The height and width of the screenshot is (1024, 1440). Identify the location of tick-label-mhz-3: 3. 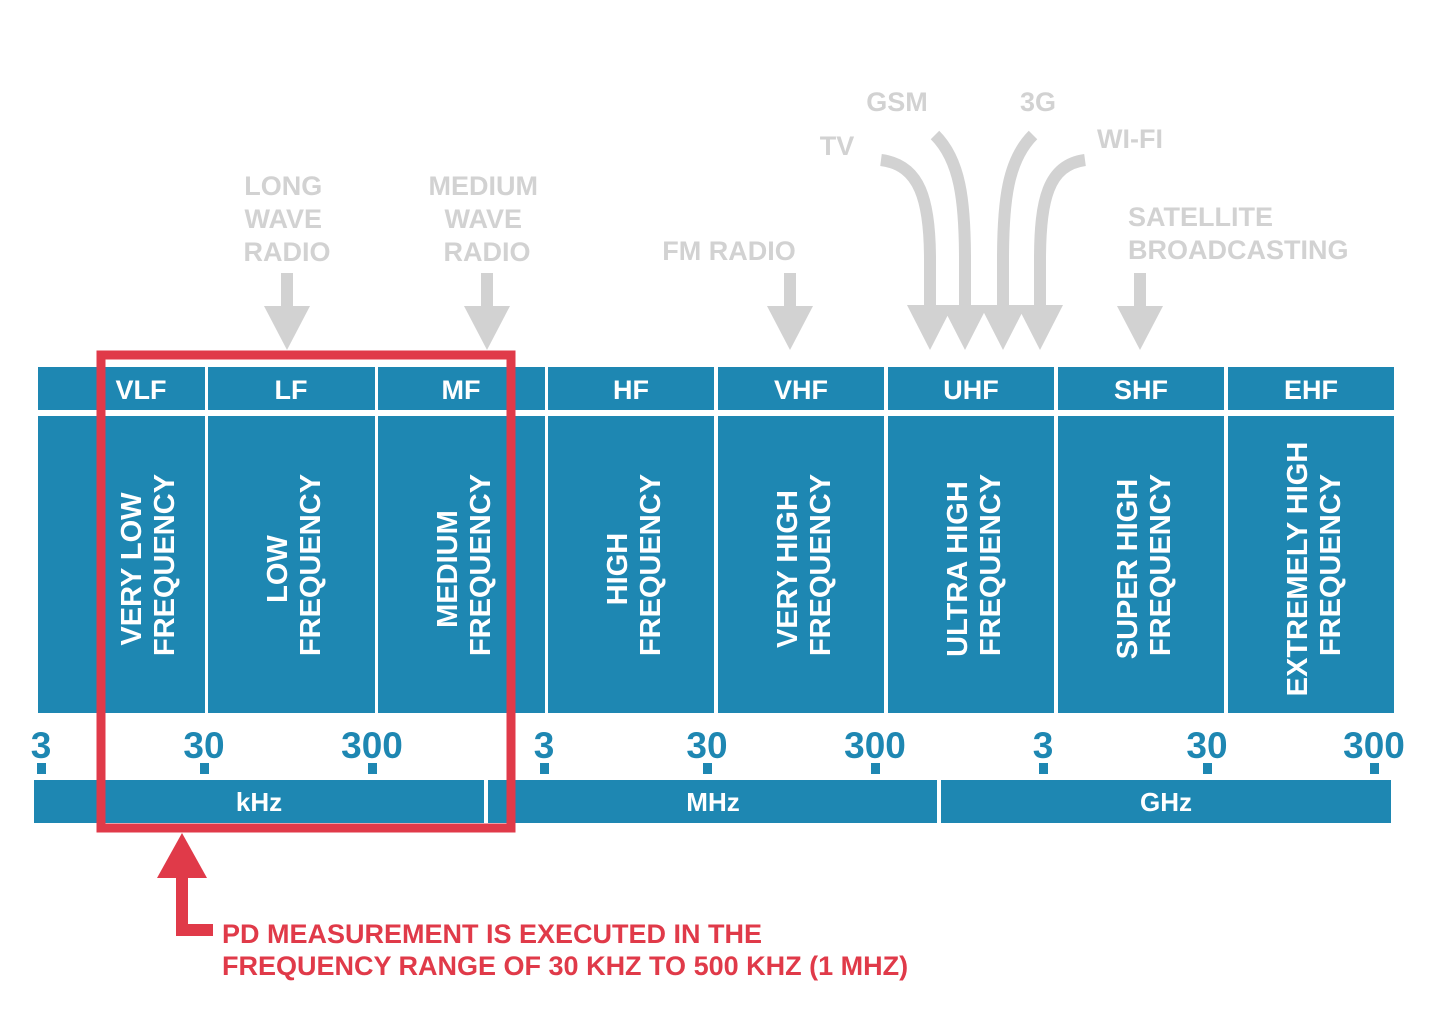
(544, 745).